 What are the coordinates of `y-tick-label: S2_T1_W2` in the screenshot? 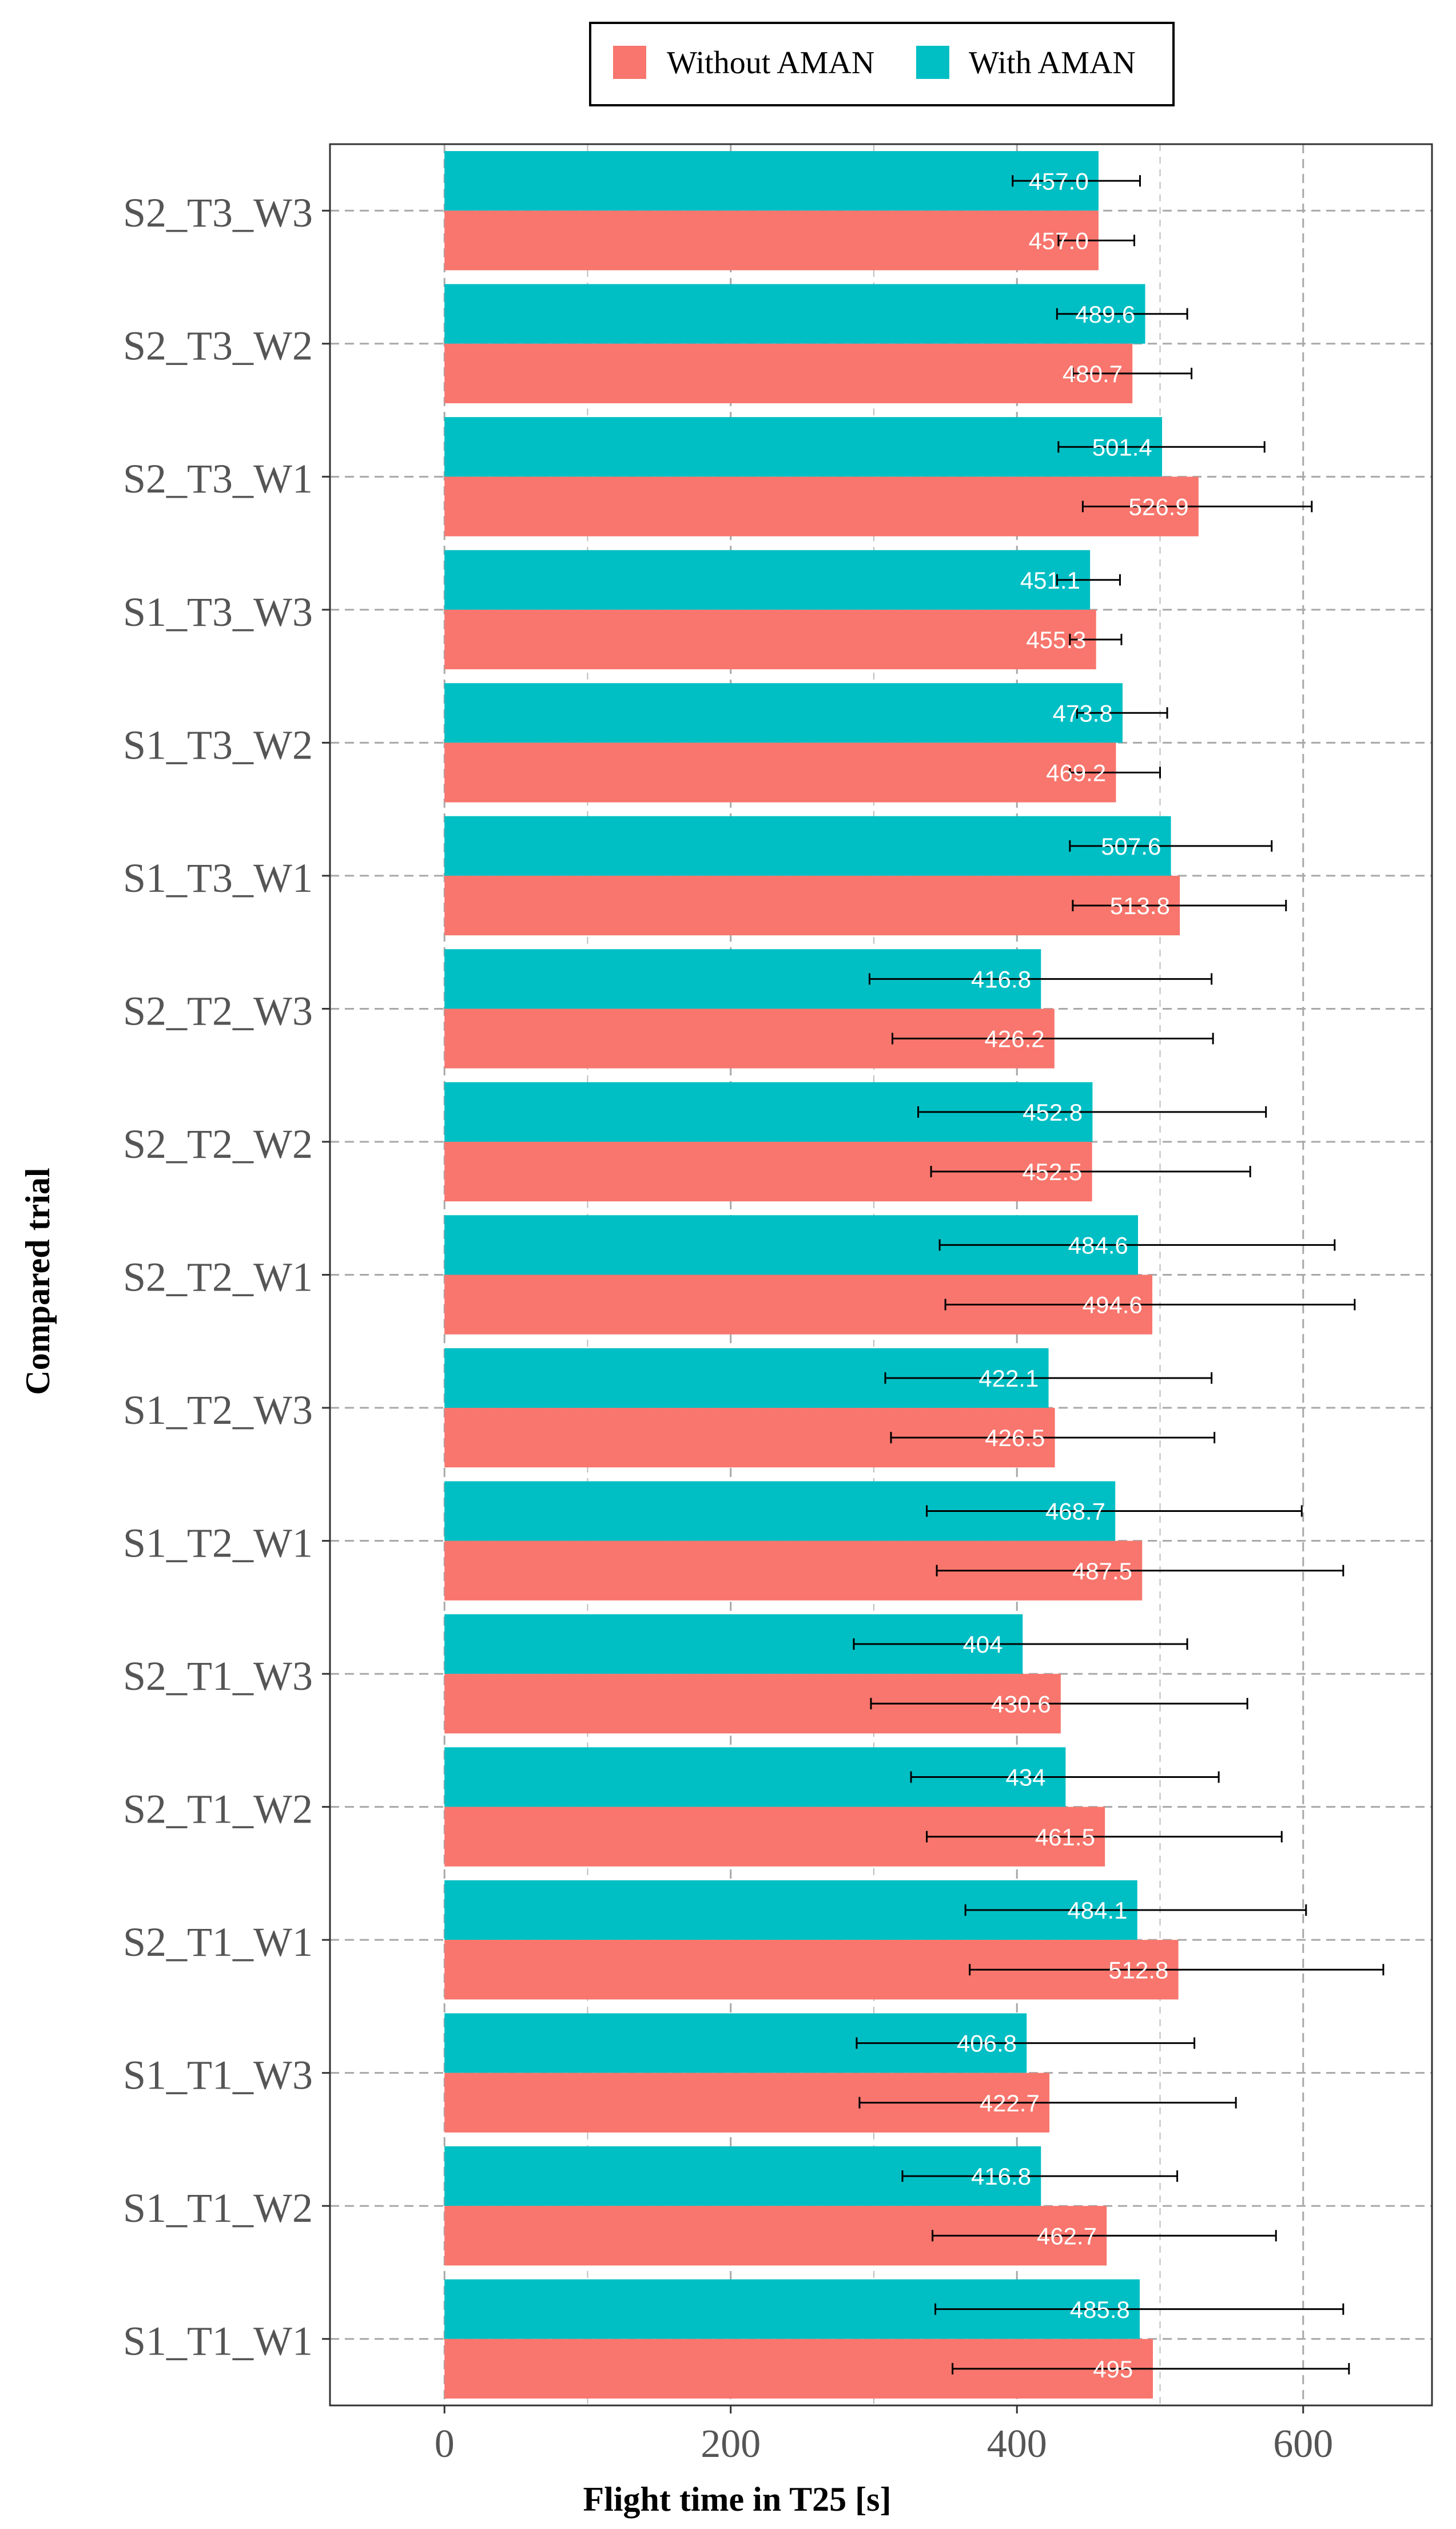 It's located at (218, 1809).